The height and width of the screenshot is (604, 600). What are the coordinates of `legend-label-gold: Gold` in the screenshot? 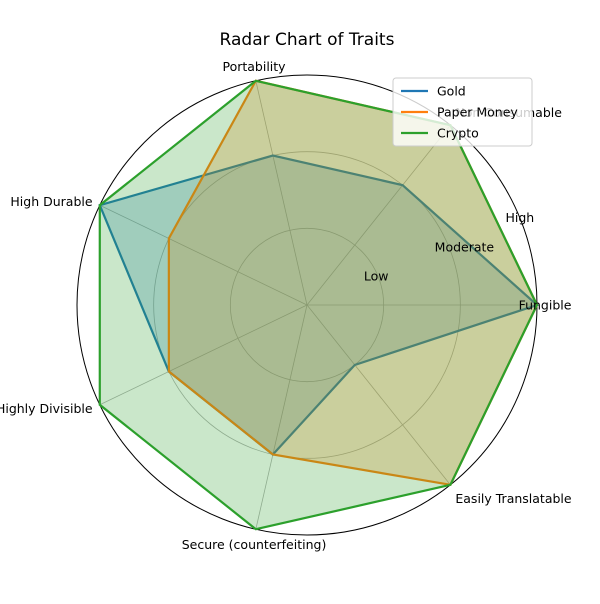 It's located at (451, 91).